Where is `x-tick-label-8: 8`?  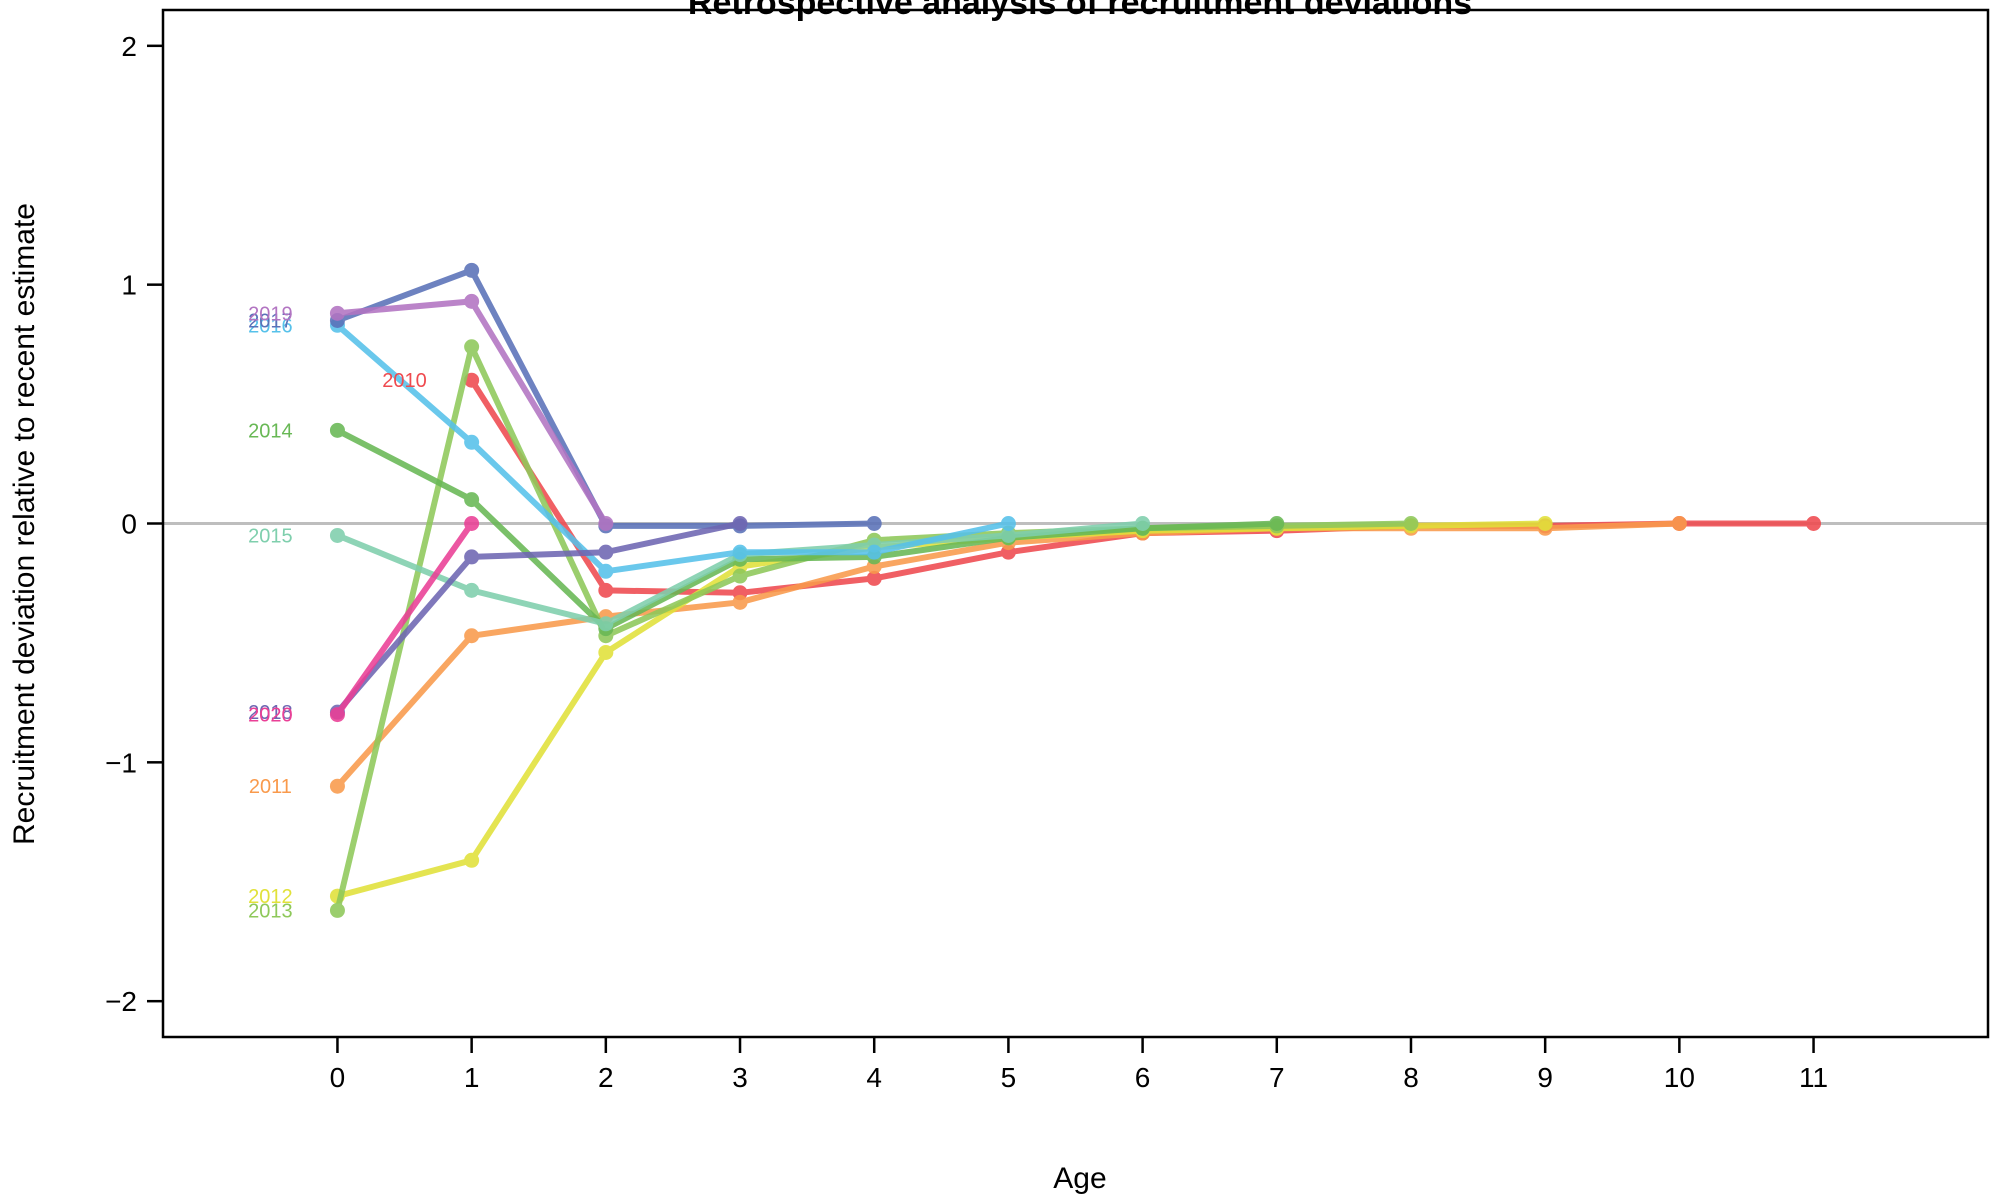 x-tick-label-8: 8 is located at coordinates (1411, 1077).